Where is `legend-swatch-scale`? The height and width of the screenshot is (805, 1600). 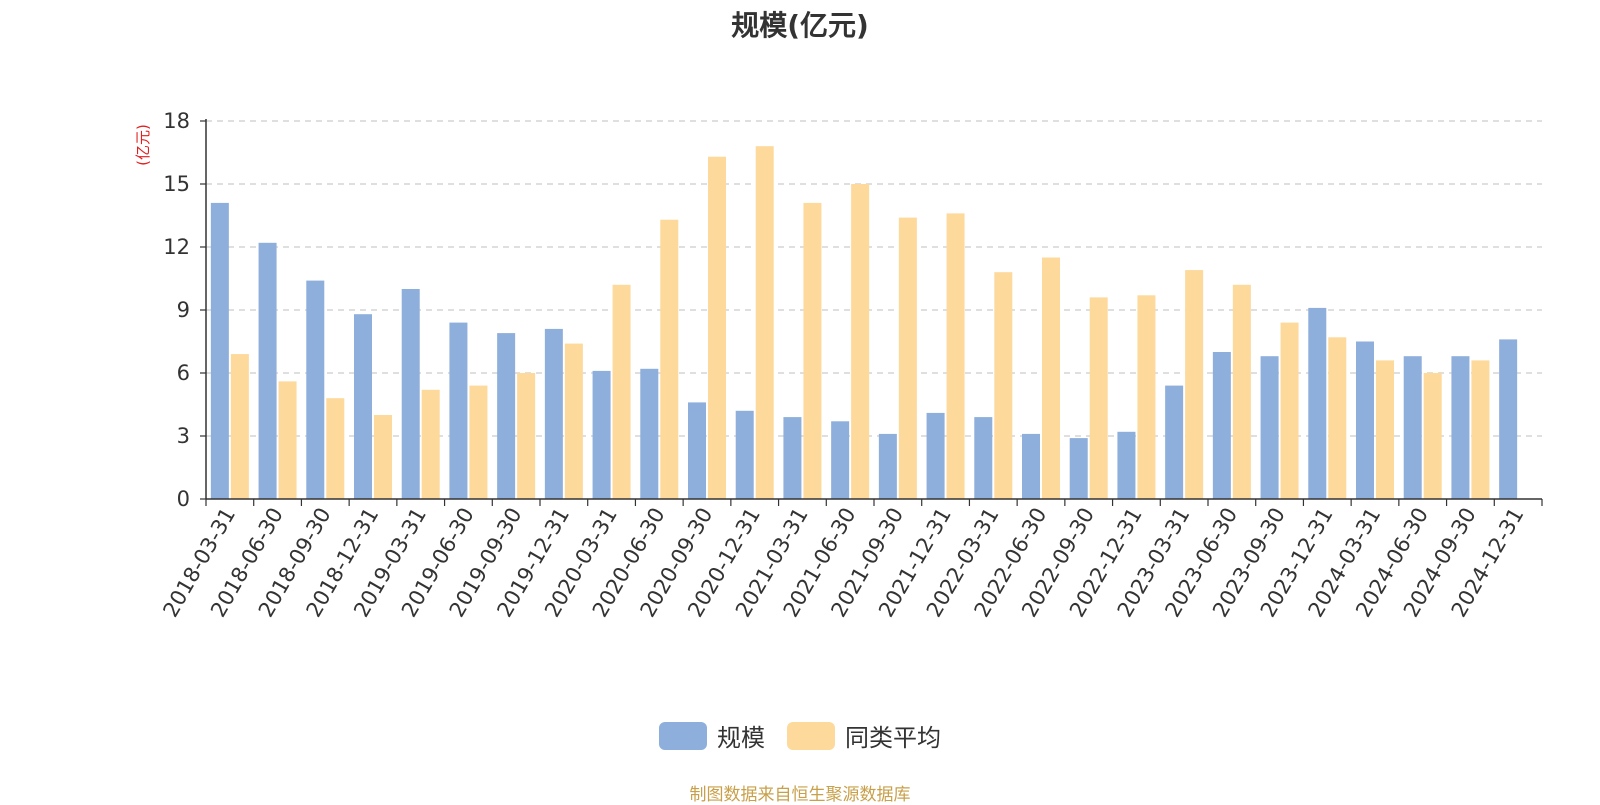
legend-swatch-scale is located at coordinates (683, 735).